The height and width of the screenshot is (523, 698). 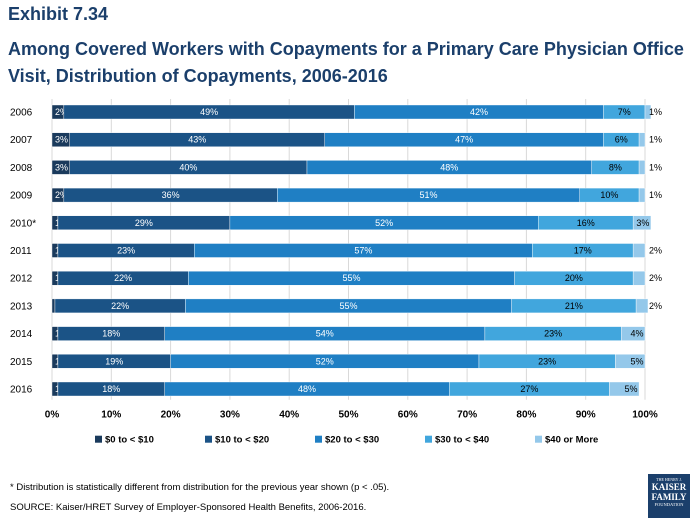 I want to click on data-label: 47%, so click(x=464, y=140).